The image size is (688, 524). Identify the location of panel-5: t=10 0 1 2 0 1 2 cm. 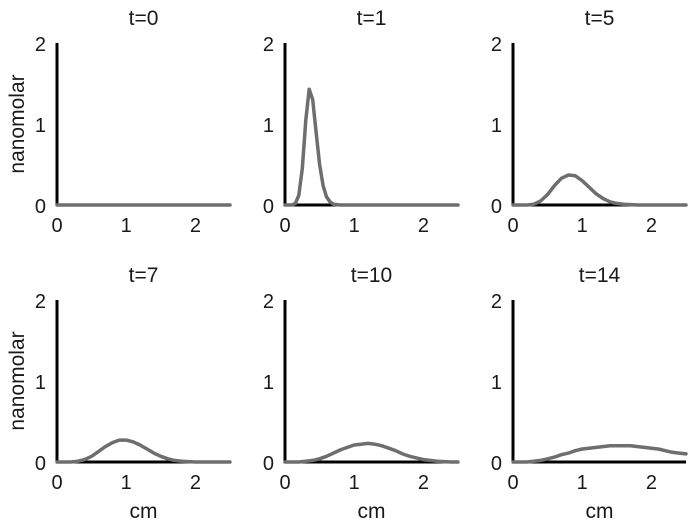
(361, 393).